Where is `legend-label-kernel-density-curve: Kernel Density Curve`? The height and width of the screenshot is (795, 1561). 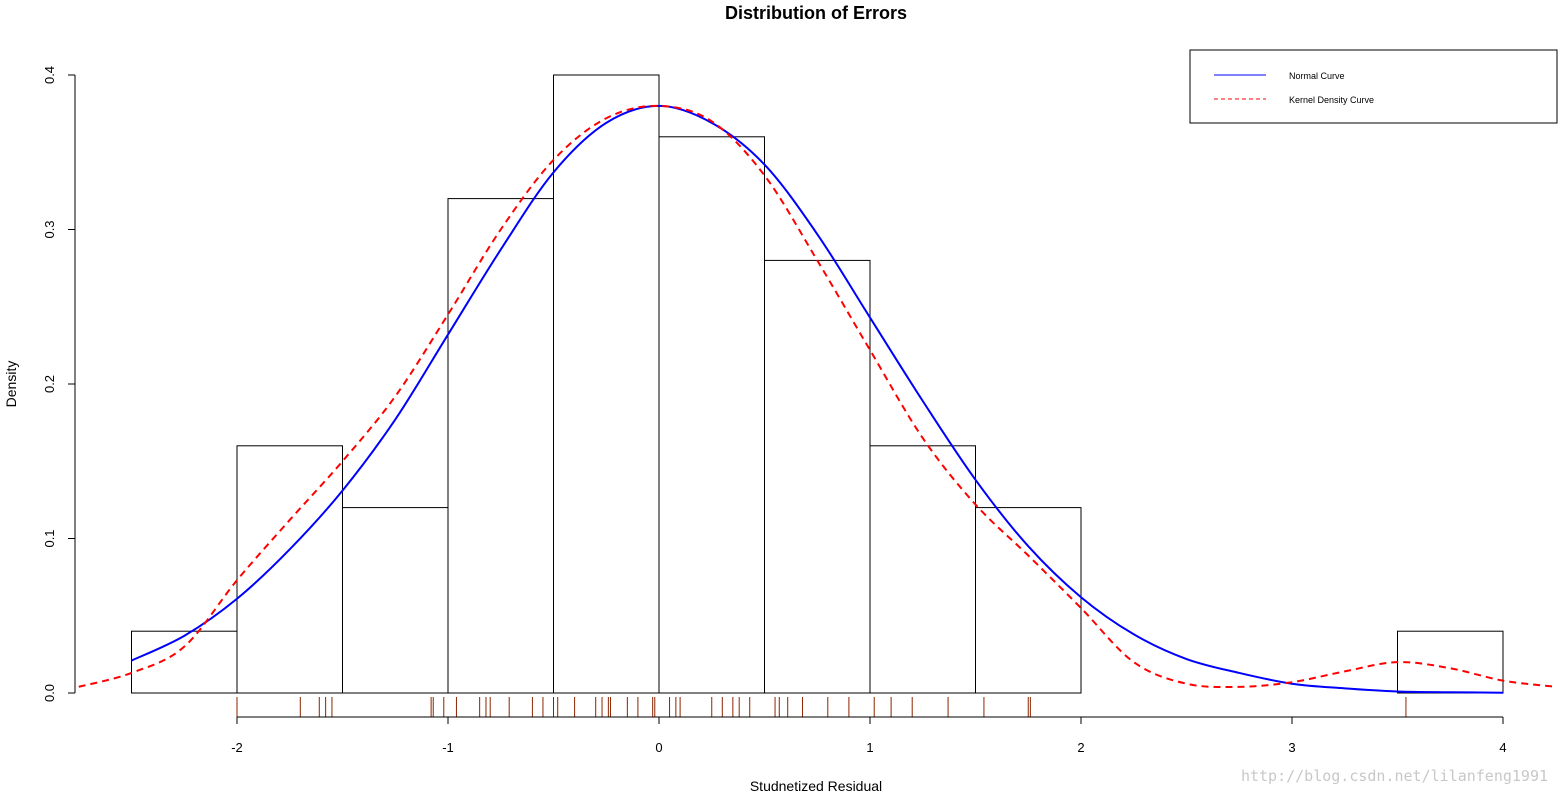
legend-label-kernel-density-curve: Kernel Density Curve is located at coordinates (1331, 100).